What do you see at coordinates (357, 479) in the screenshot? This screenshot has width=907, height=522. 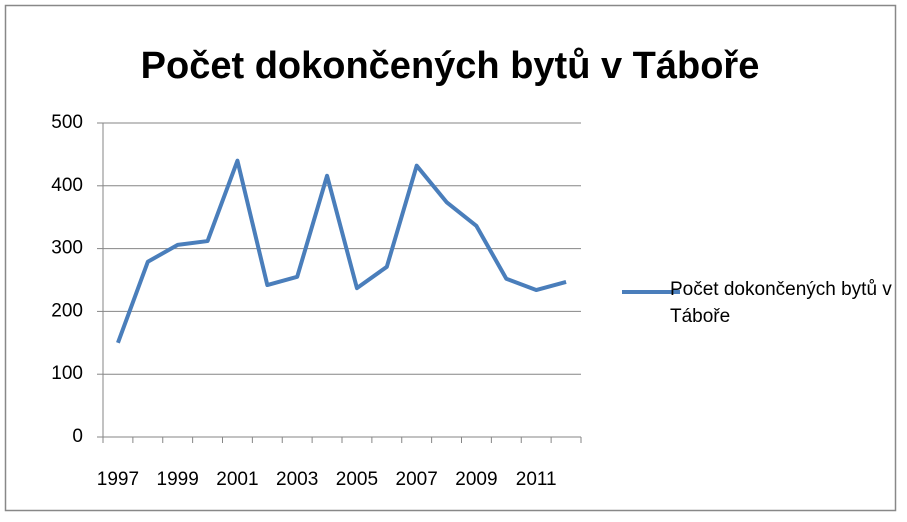 I see `x-tick-label: 2005` at bounding box center [357, 479].